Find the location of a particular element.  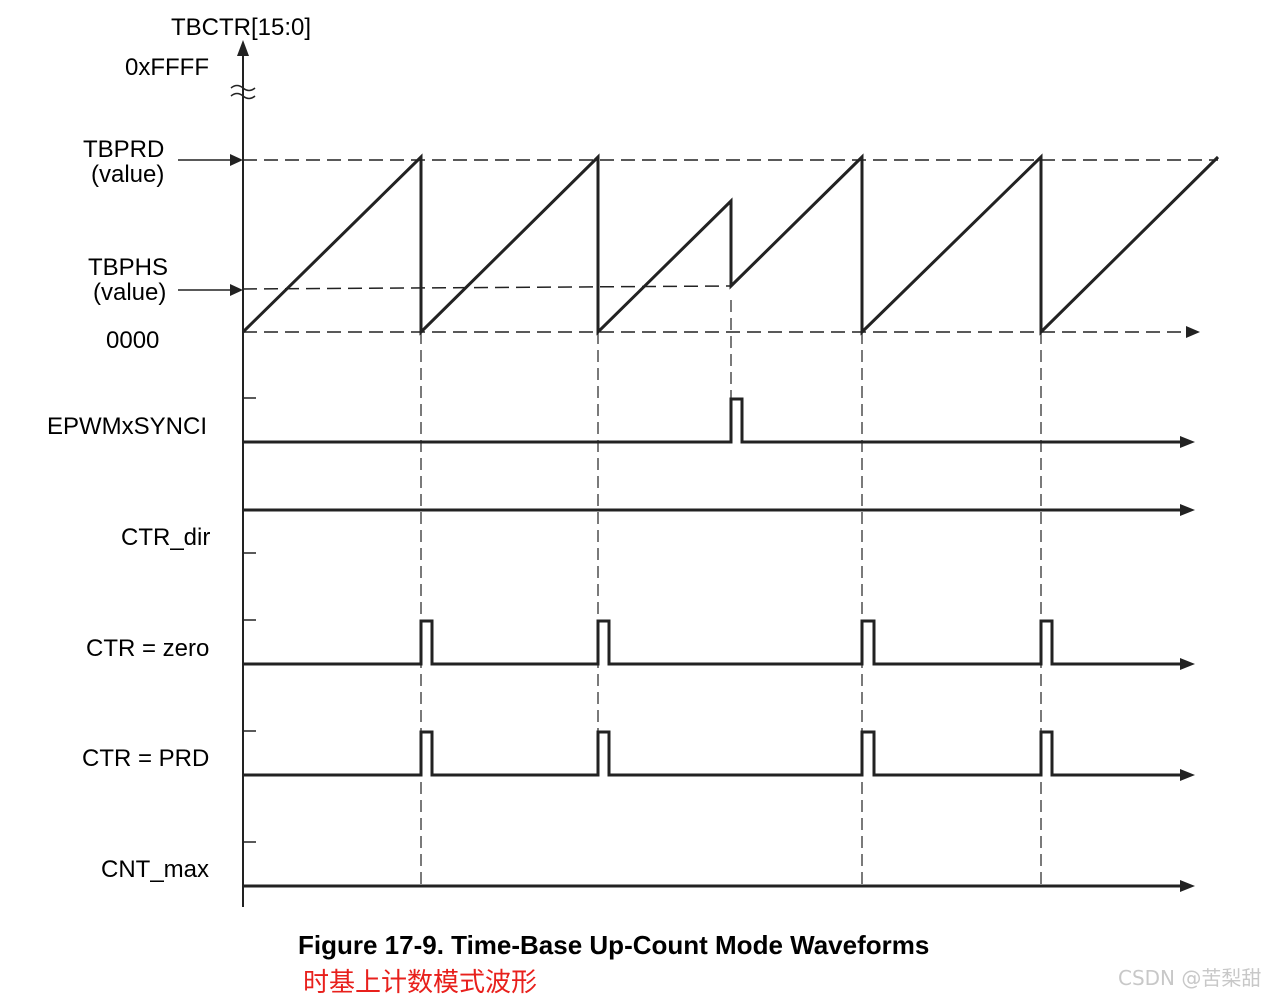

max-arrow is located at coordinates (1187, 886).